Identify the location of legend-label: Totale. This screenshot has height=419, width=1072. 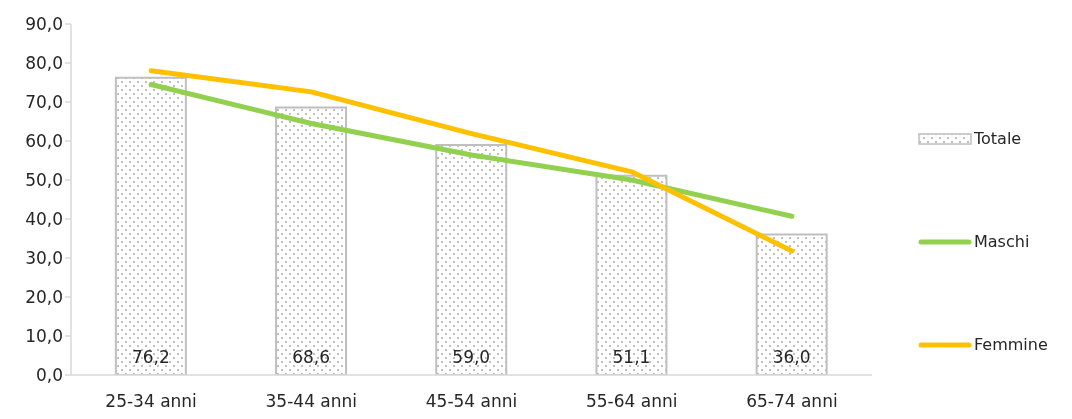
(998, 138).